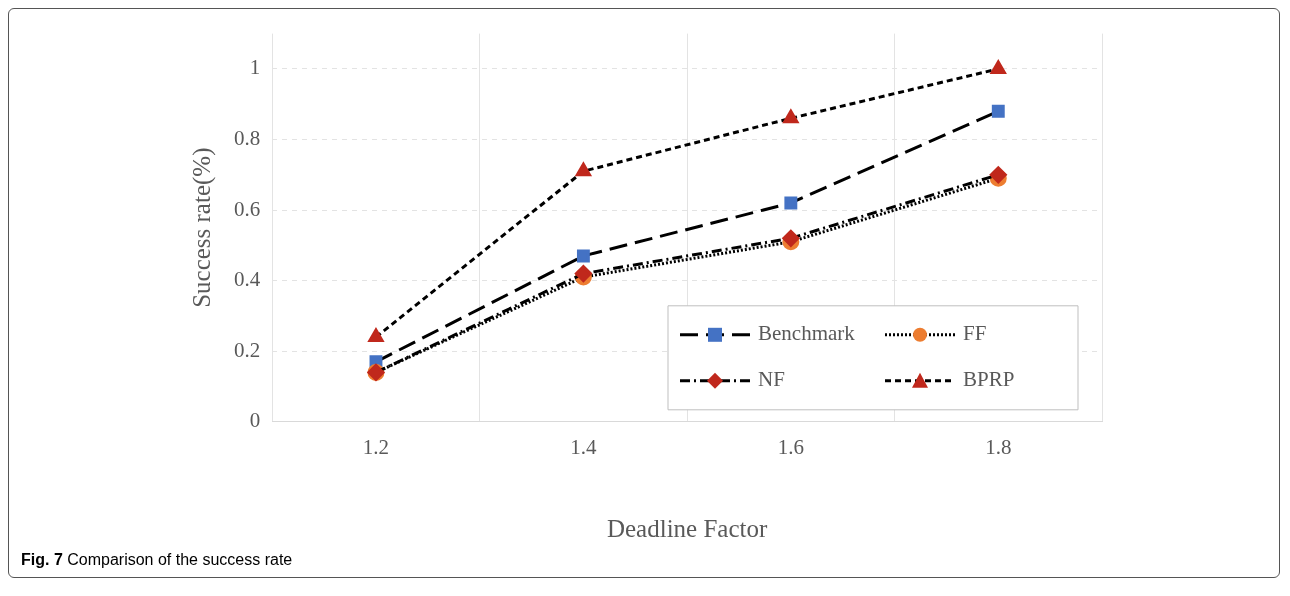 Image resolution: width=1290 pixels, height=596 pixels. Describe the element at coordinates (255, 67) in the screenshot. I see `y-tick-label: 1` at that location.